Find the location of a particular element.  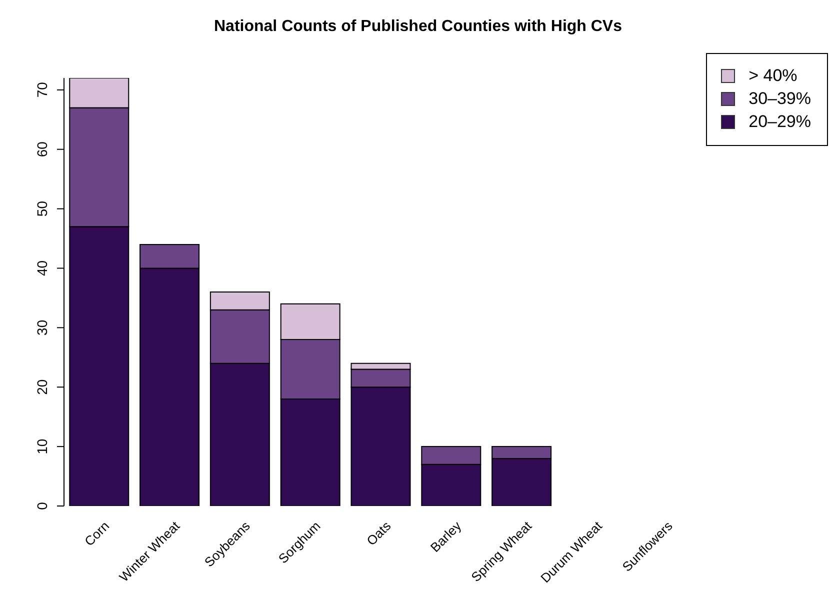

x-tick-label: Corn is located at coordinates (97, 533).